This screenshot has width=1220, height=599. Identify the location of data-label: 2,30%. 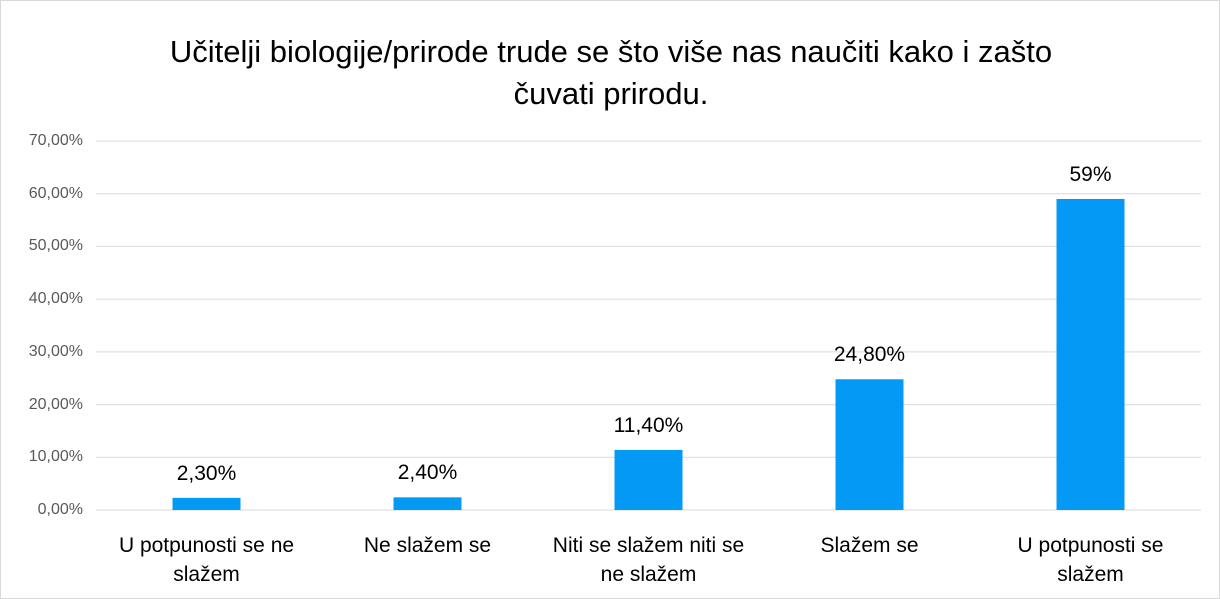
(206, 473).